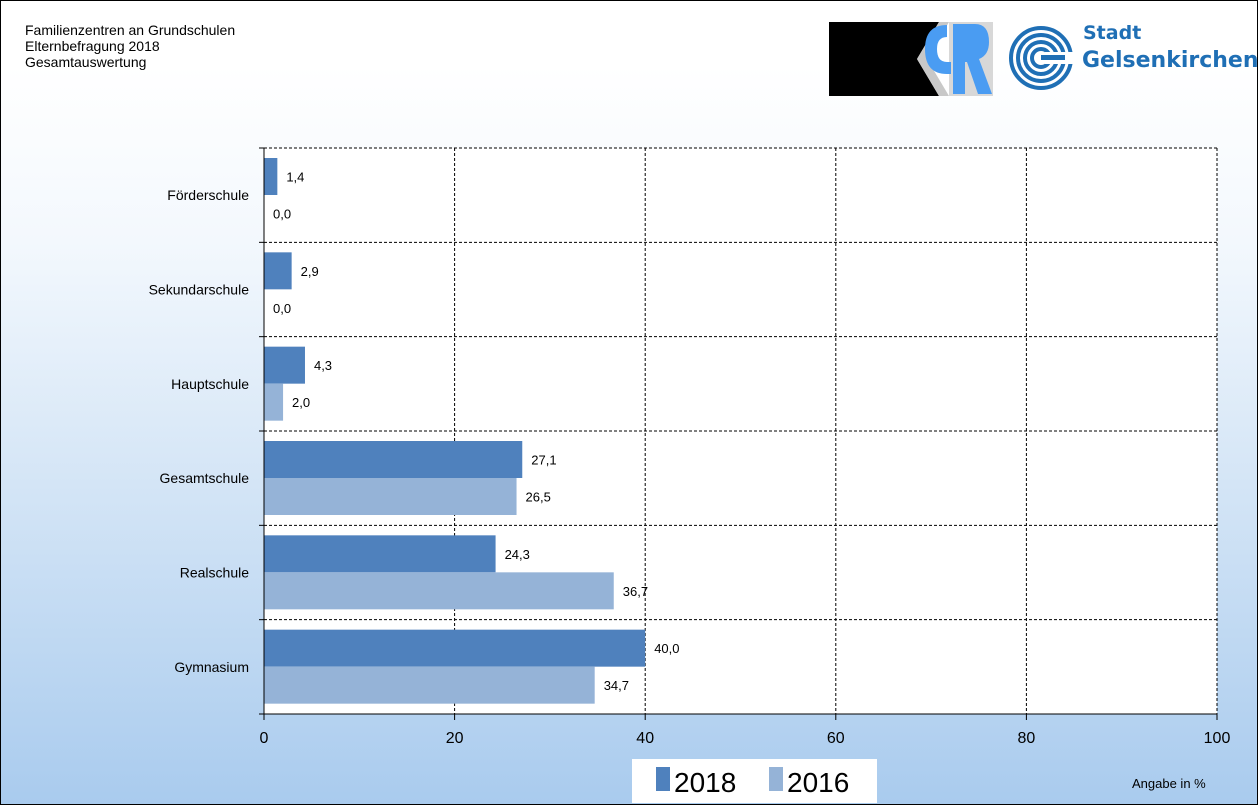  What do you see at coordinates (310, 271) in the screenshot?
I see `data-label-2018-1: 2,9` at bounding box center [310, 271].